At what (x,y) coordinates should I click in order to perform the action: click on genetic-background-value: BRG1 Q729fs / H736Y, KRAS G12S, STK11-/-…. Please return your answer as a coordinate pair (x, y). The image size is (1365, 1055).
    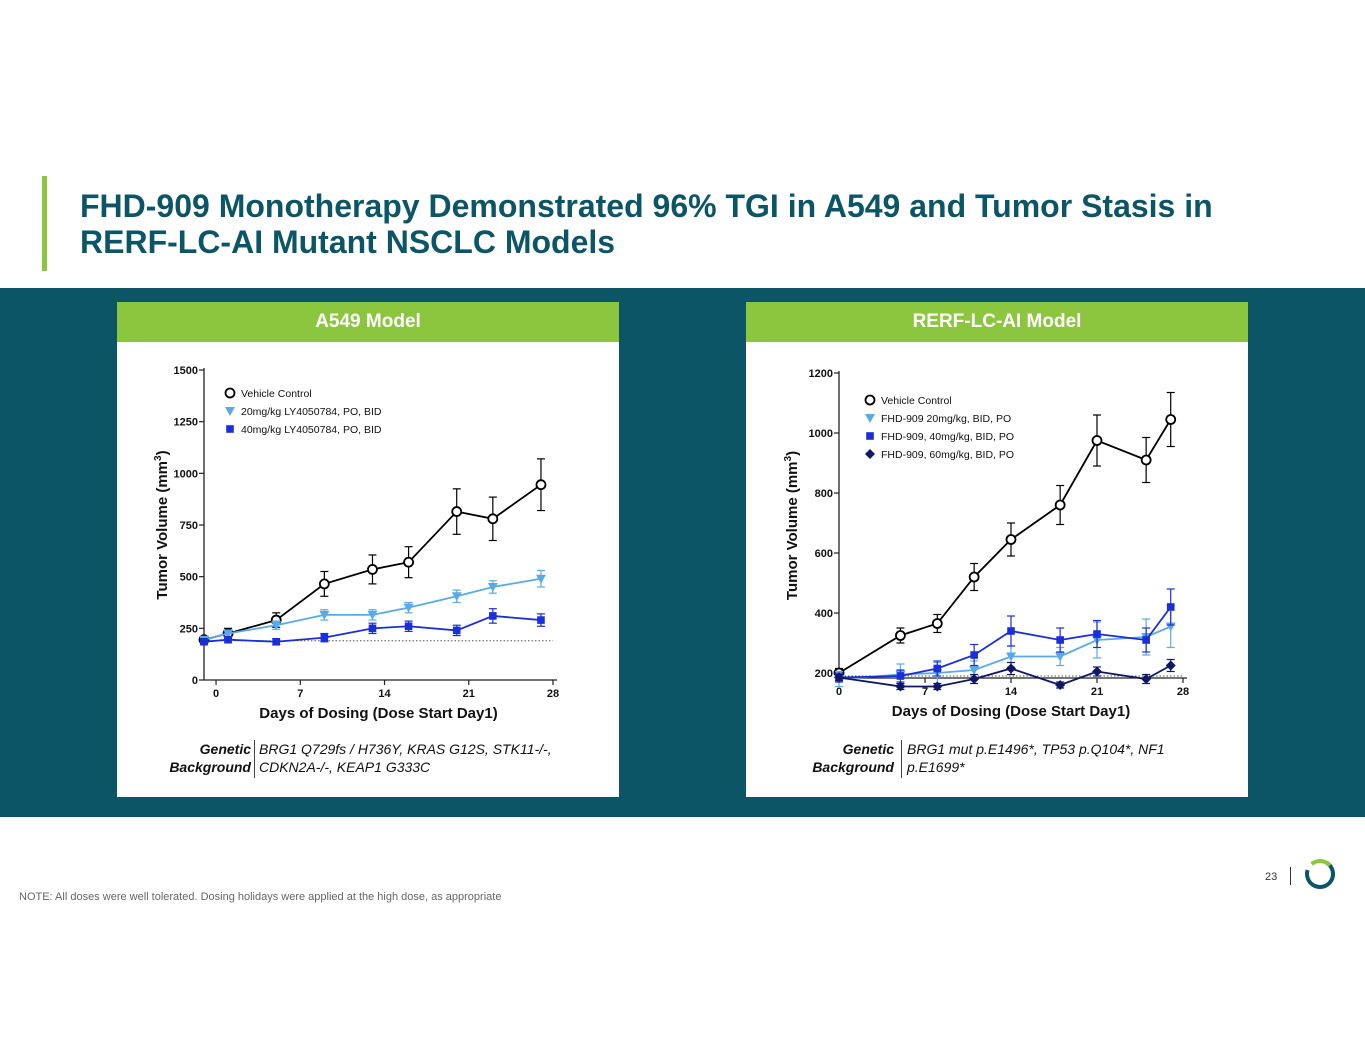
    Looking at the image, I should click on (405, 758).